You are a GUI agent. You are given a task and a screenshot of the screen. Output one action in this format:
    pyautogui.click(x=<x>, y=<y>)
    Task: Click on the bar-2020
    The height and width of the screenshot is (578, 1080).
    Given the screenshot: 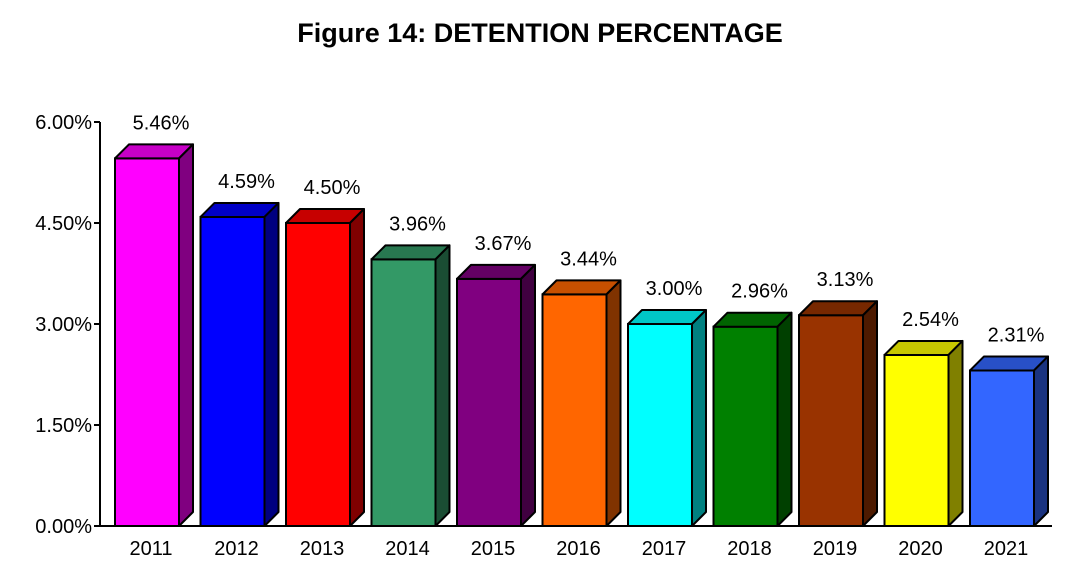 What is the action you would take?
    pyautogui.click(x=923, y=433)
    